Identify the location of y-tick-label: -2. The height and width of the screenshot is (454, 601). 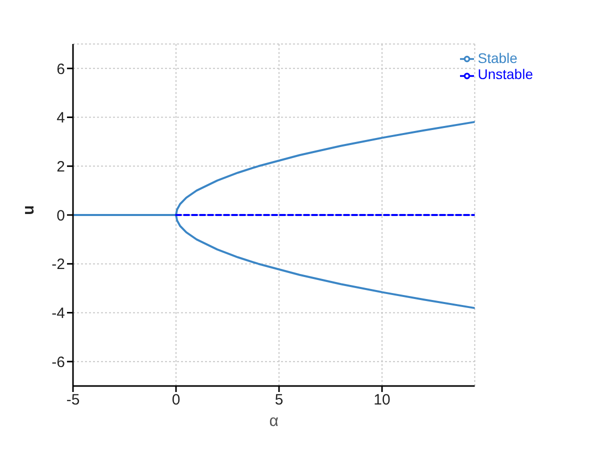
(58, 265).